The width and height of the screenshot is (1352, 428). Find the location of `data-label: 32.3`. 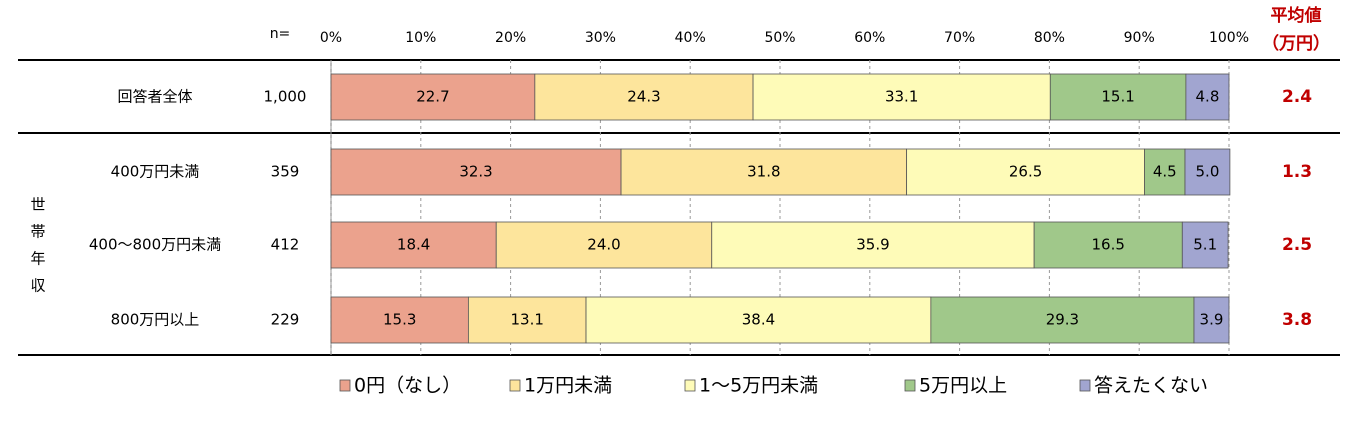

data-label: 32.3 is located at coordinates (475, 172).